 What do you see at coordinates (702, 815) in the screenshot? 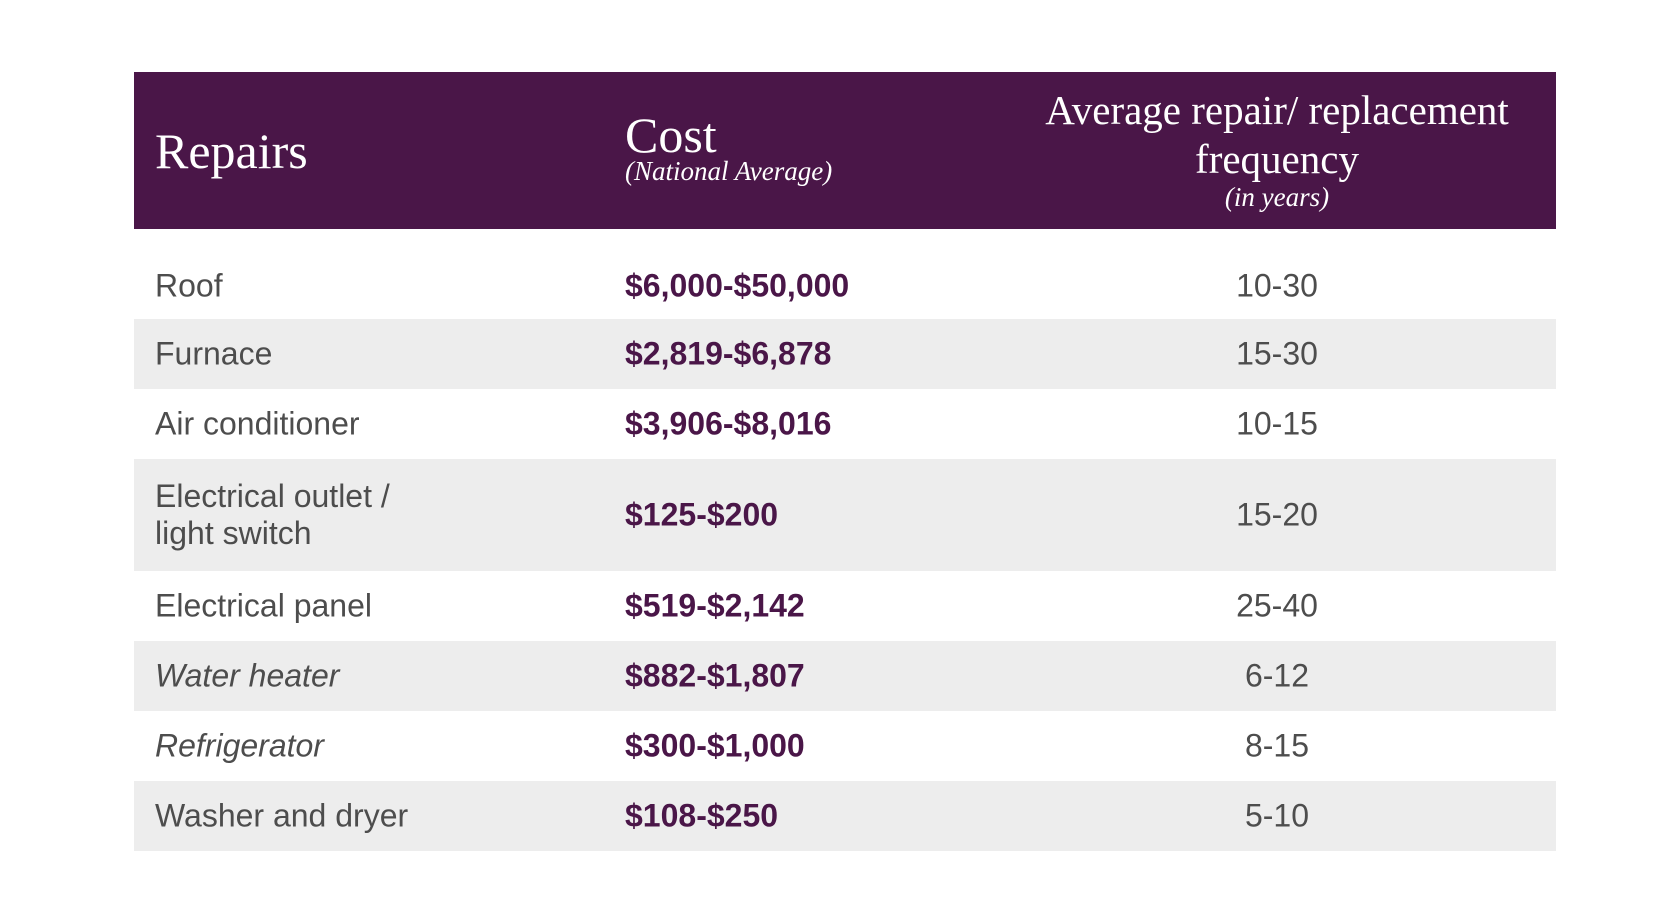
I see `repair-cost: $108-$250` at bounding box center [702, 815].